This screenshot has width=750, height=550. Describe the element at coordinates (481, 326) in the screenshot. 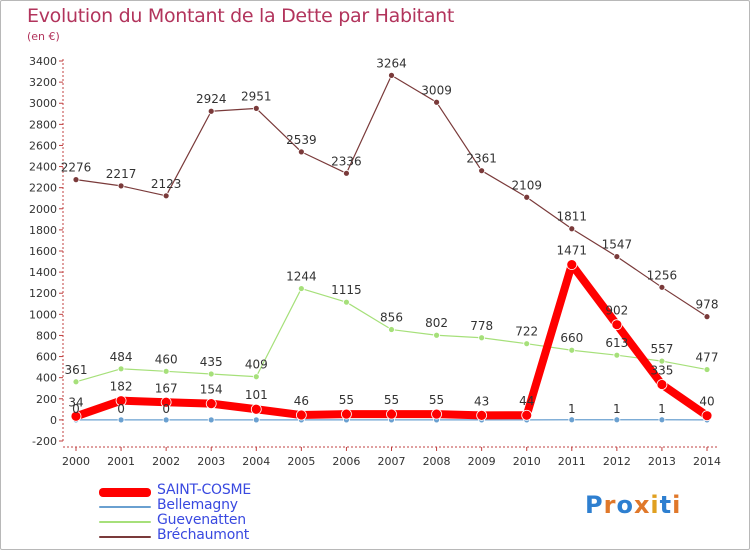

I see `guevenatten-data-label: 778` at that location.